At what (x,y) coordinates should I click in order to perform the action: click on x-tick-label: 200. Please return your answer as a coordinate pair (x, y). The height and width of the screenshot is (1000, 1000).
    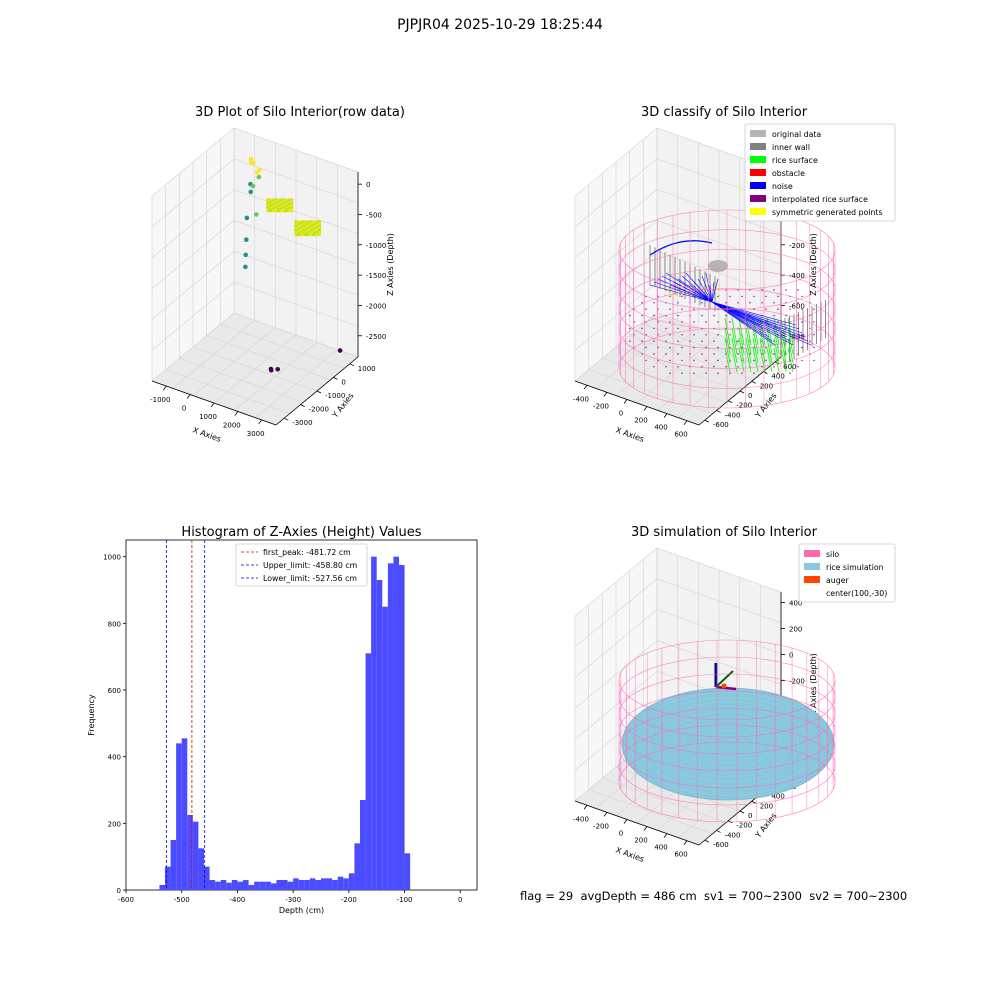
    Looking at the image, I should click on (640, 841).